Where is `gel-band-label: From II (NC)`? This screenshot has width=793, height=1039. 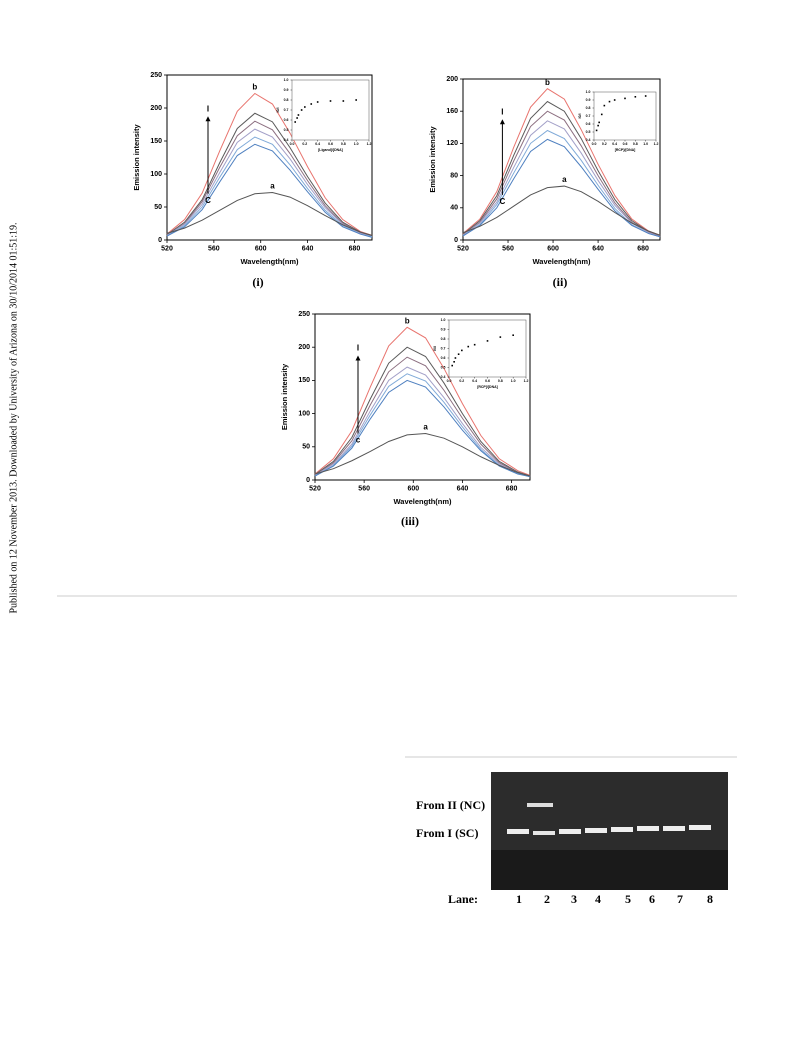
gel-band-label: From II (NC) is located at coordinates (450, 805).